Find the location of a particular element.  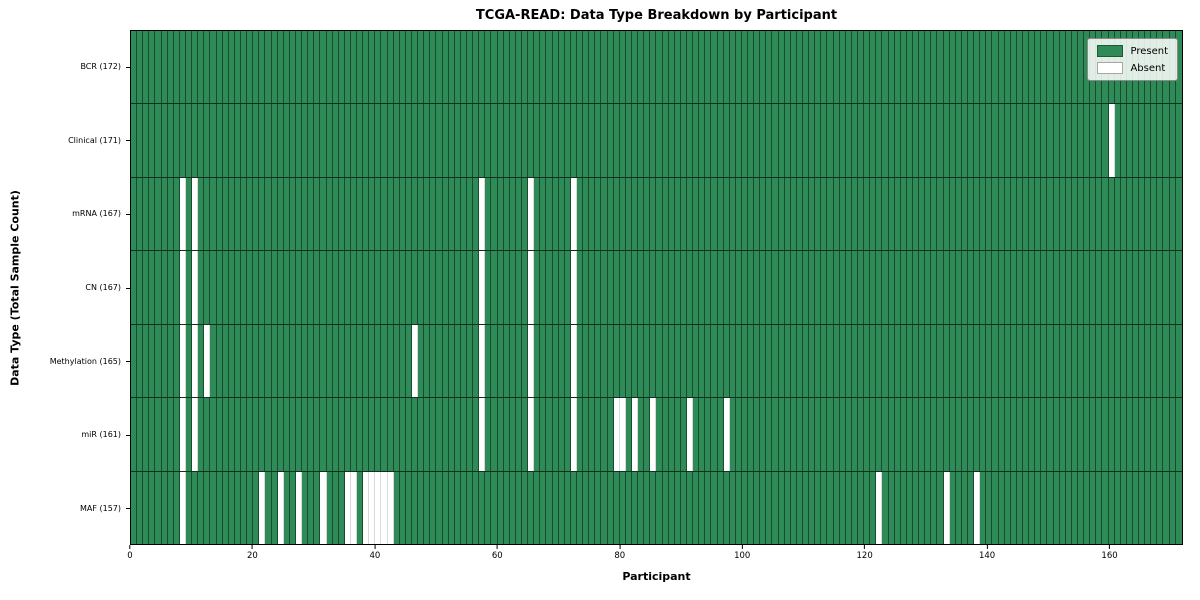

heatmap-row-maf is located at coordinates (656, 507).